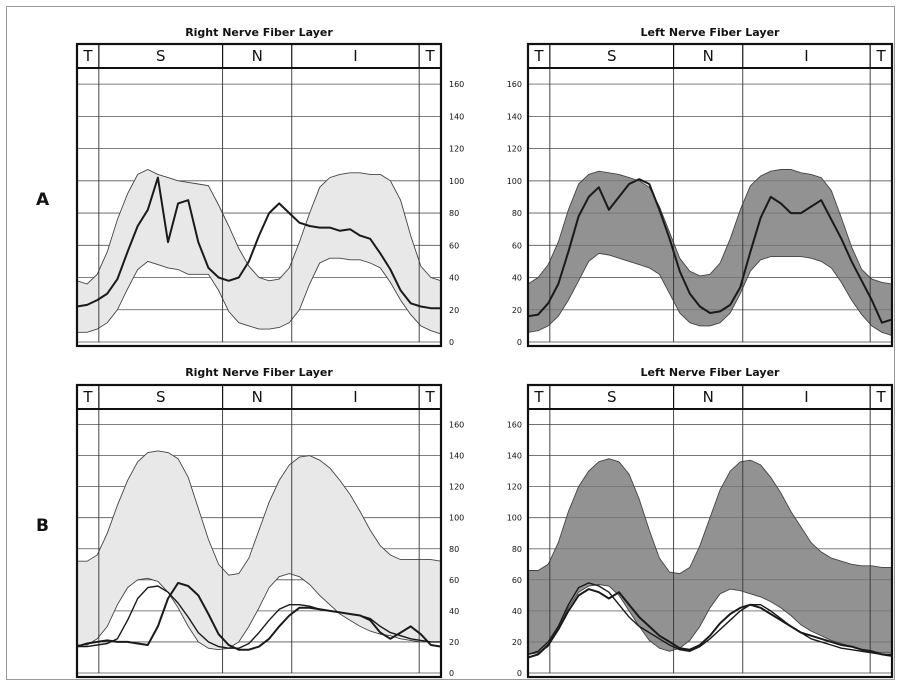  I want to click on row-label-a: A, so click(43, 200).